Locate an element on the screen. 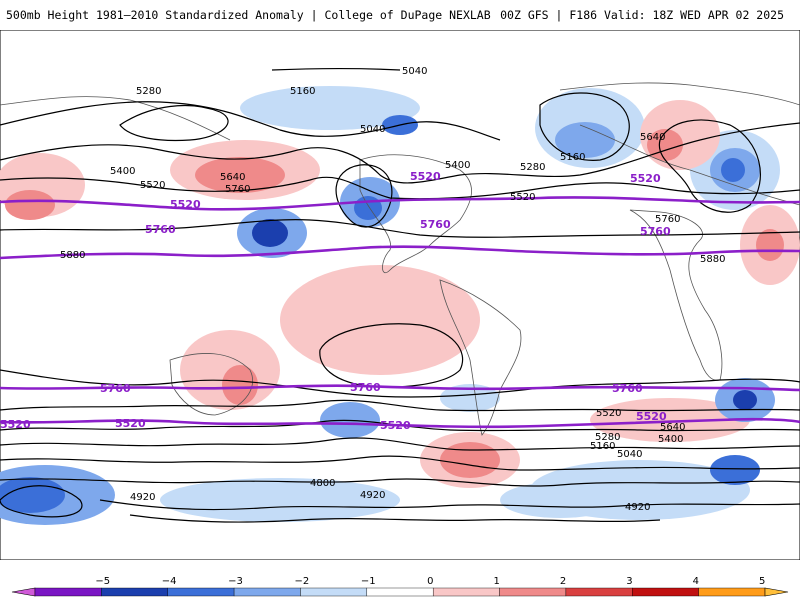  colorbar-tick-label: −3 is located at coordinates (235, 581).